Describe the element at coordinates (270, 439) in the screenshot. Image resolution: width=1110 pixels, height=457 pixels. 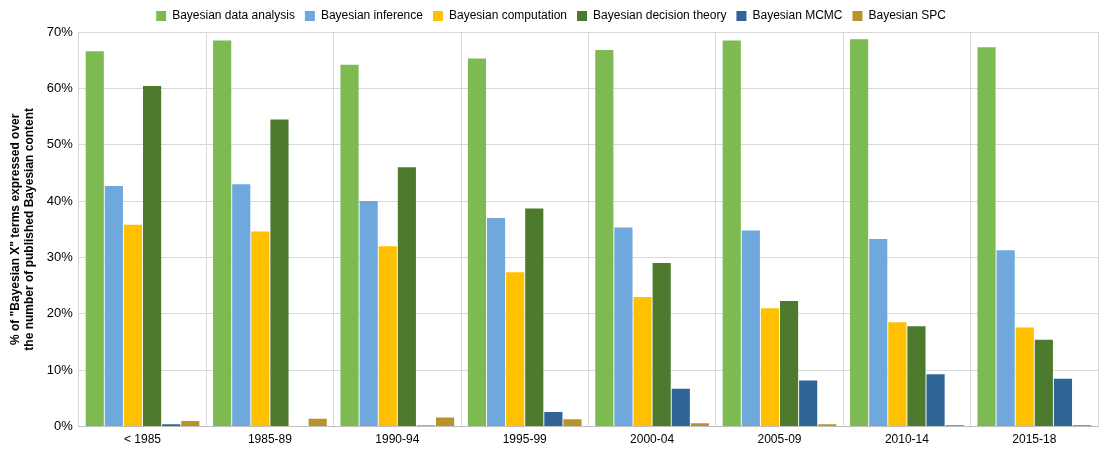
I see `x-tick-label: 1985-89` at that location.